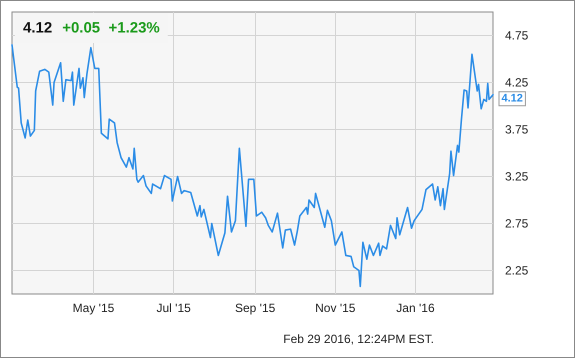 Image resolution: width=575 pixels, height=358 pixels. I want to click on text: 4.12, so click(37, 28).